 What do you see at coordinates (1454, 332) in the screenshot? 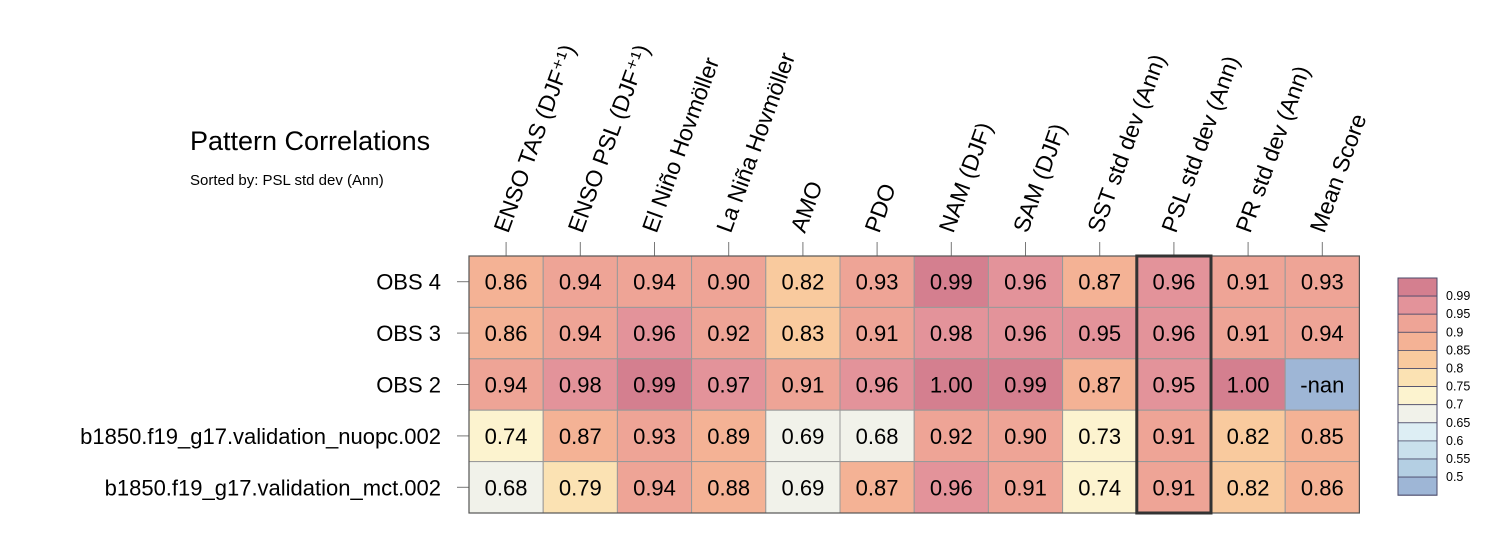
I see `colorbar-level-label: 0.9` at bounding box center [1454, 332].